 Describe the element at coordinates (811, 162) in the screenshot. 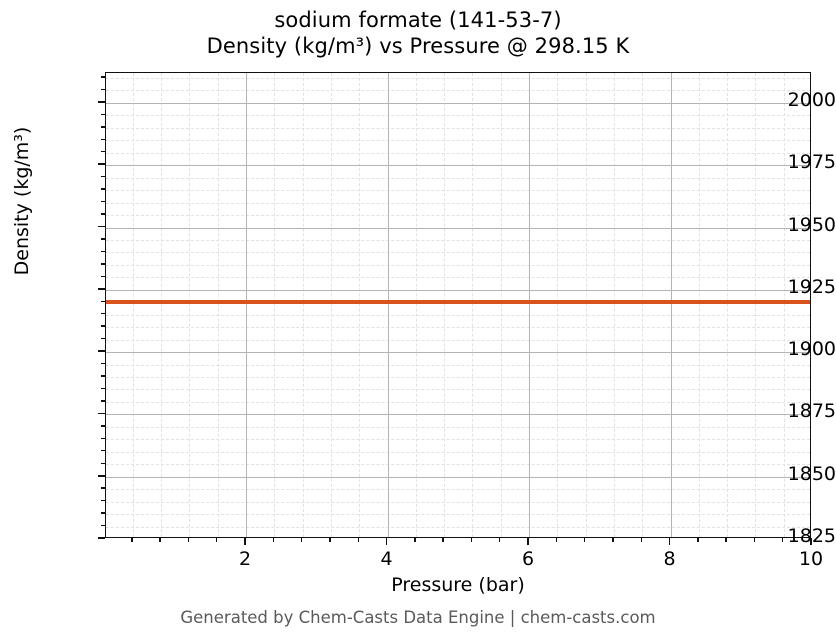

I see `y-tick-label: 1975` at that location.